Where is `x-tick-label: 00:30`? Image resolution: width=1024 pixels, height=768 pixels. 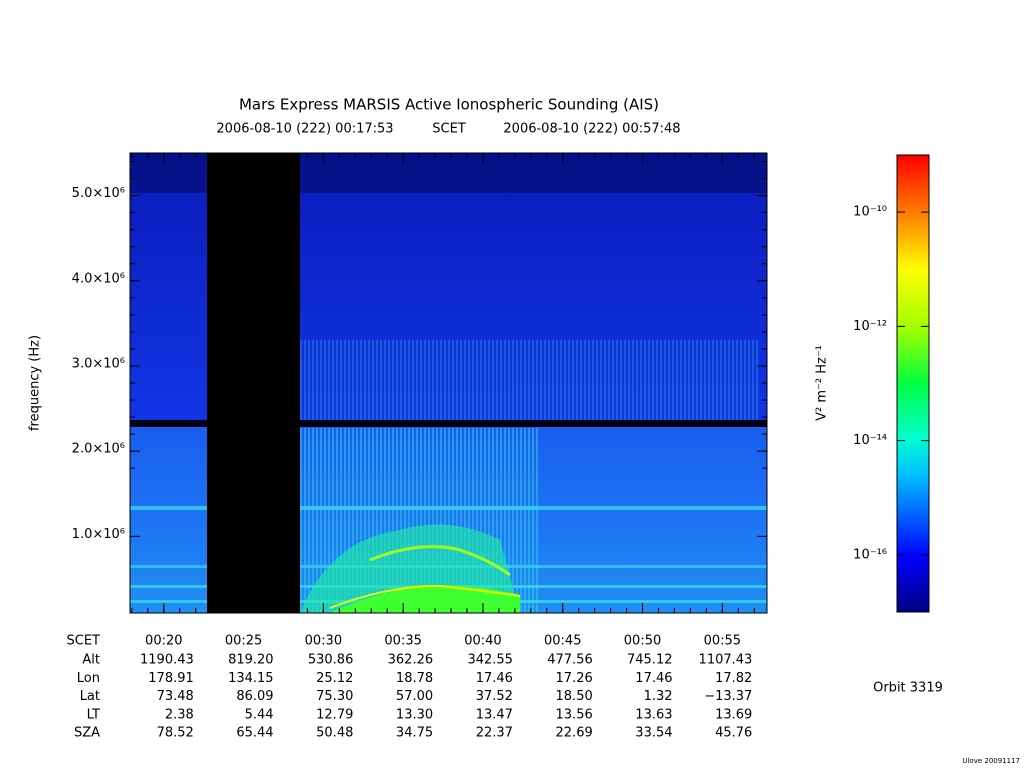 x-tick-label: 00:30 is located at coordinates (323, 641).